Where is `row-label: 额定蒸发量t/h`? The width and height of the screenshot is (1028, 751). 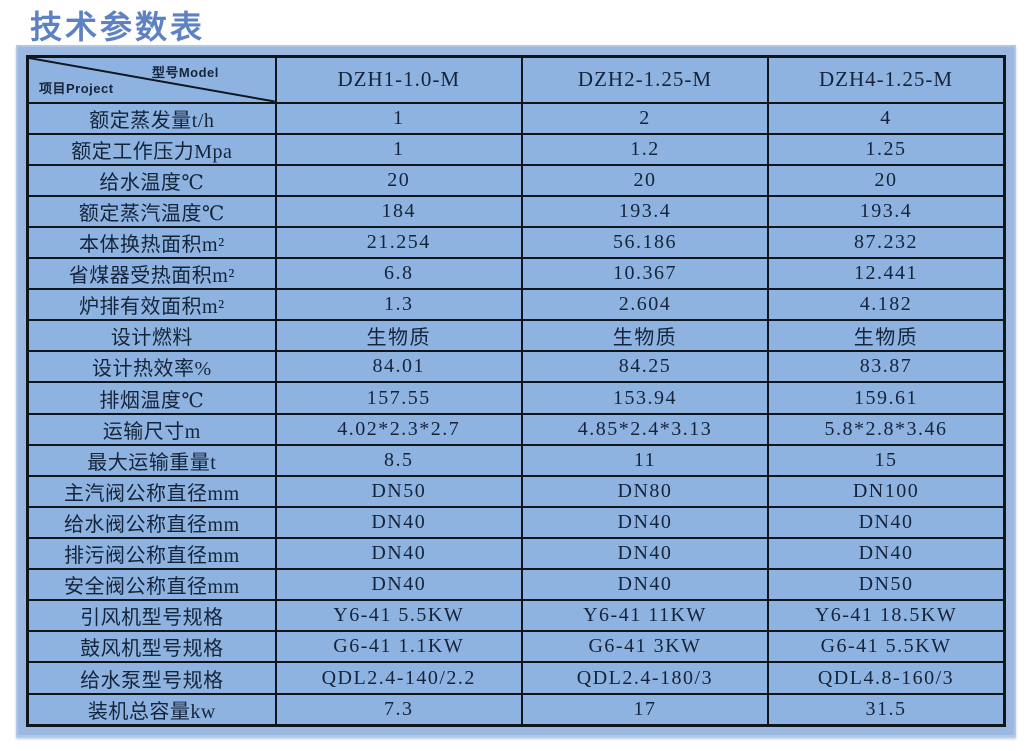
row-label: 额定蒸发量t/h is located at coordinates (151, 118).